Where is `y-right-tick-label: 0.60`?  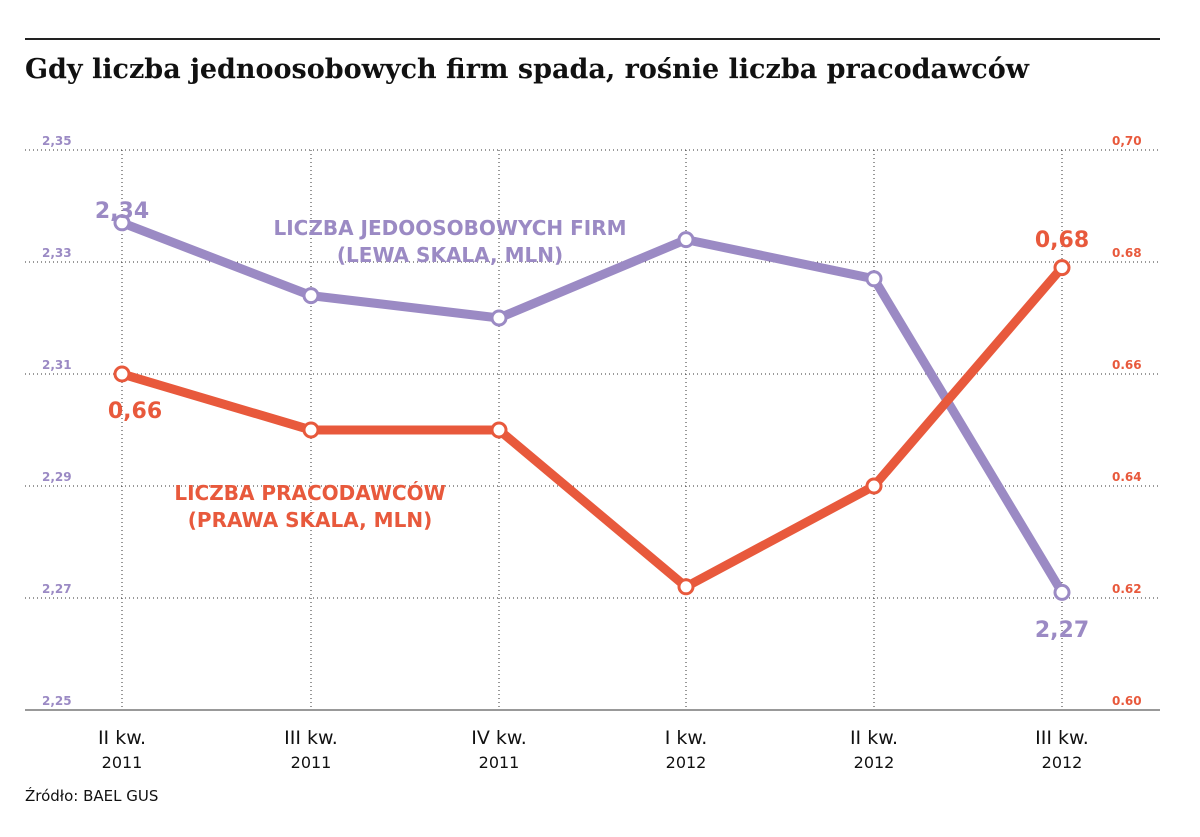
y-right-tick-label: 0.60 is located at coordinates (1127, 701).